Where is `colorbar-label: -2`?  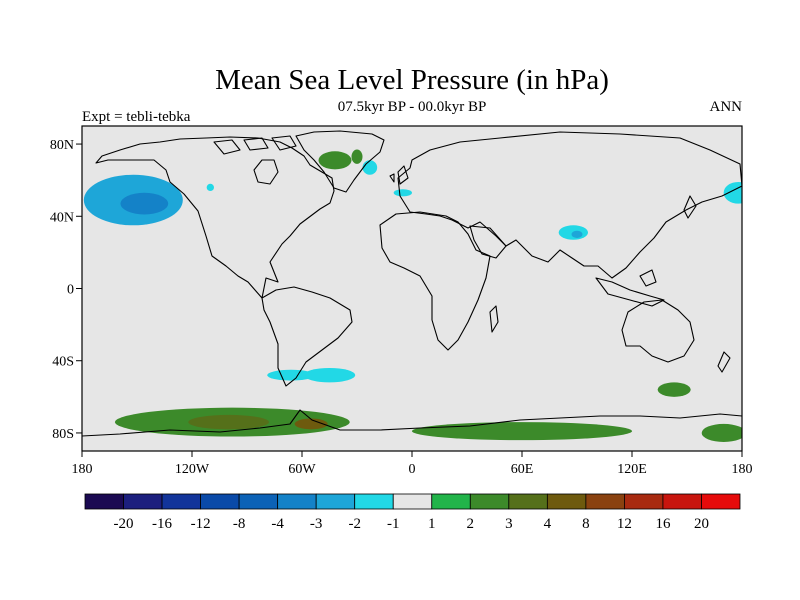
colorbar-label: -2 is located at coordinates (354, 524).